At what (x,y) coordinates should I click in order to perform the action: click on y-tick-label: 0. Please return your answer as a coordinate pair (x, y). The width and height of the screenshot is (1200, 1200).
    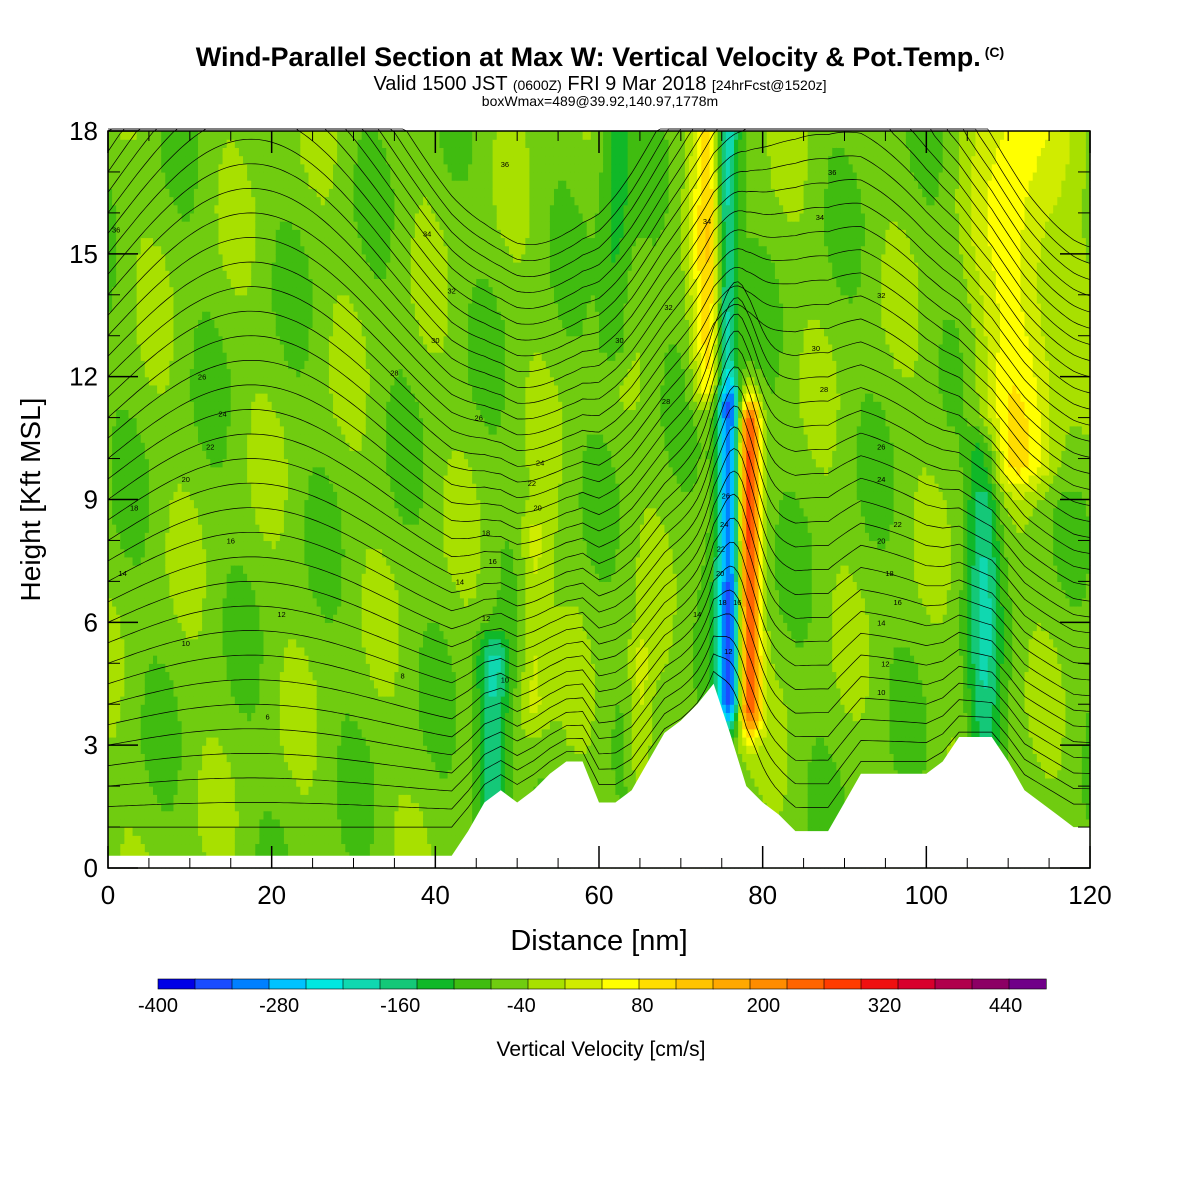
    Looking at the image, I should click on (91, 868).